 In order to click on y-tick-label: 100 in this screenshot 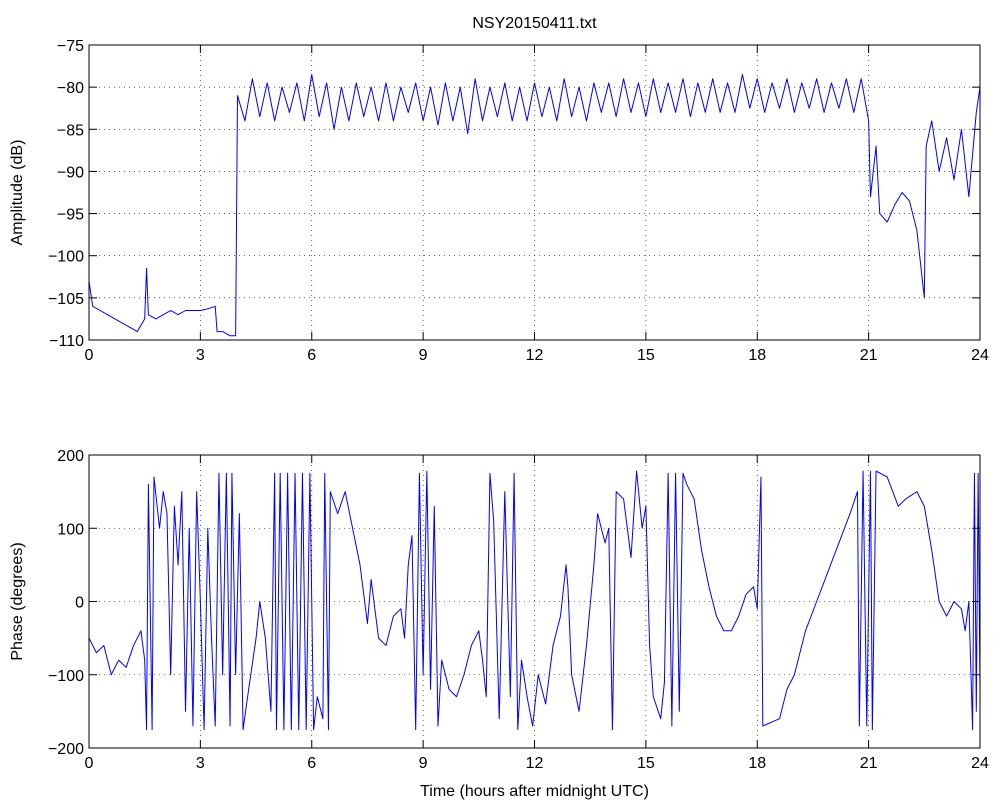, I will do `click(70, 529)`.